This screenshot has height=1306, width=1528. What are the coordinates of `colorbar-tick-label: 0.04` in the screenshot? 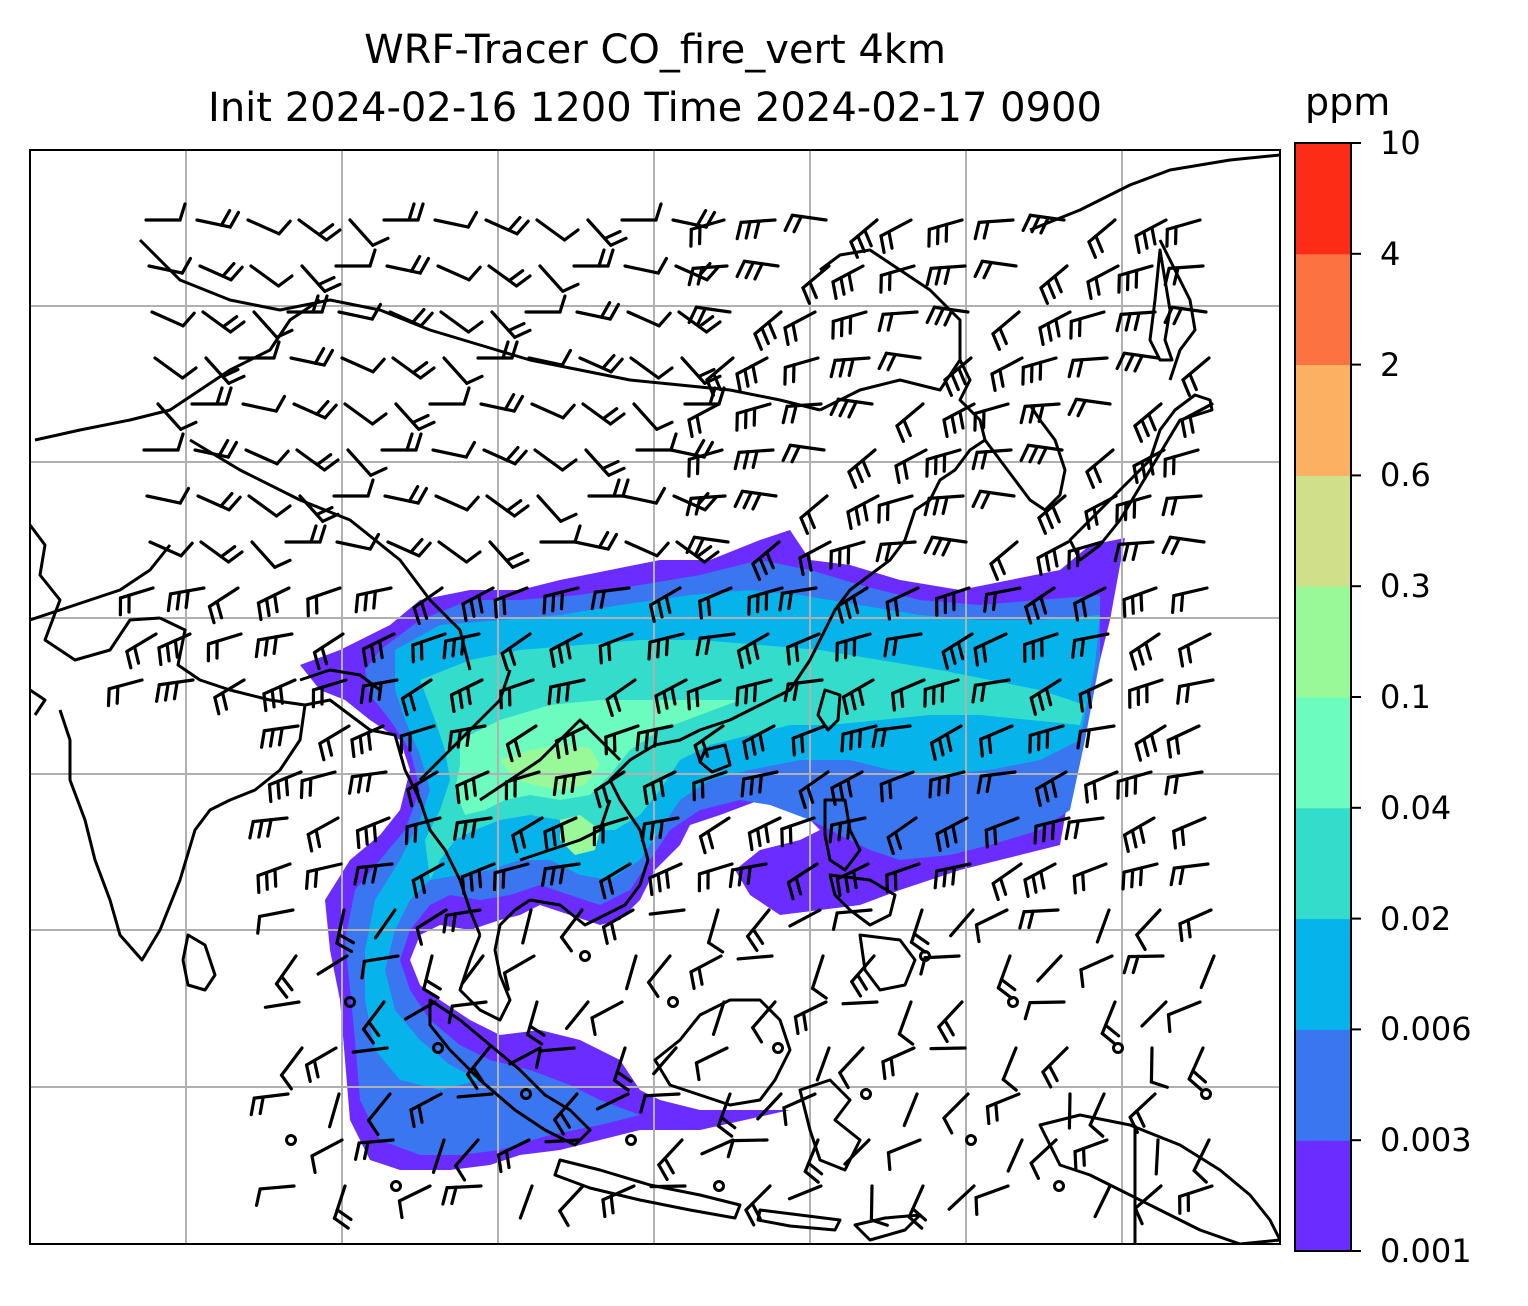 It's located at (1416, 807).